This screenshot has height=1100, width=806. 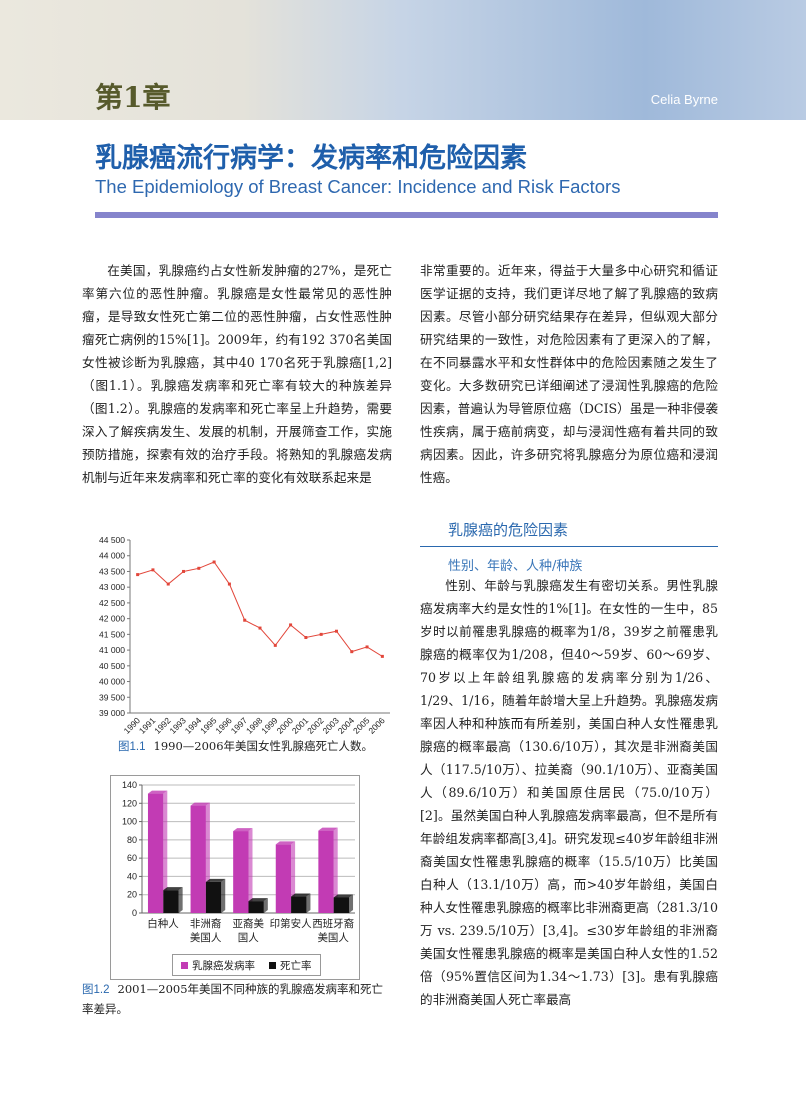 I want to click on figure-label: 图1.2, so click(x=96, y=990).